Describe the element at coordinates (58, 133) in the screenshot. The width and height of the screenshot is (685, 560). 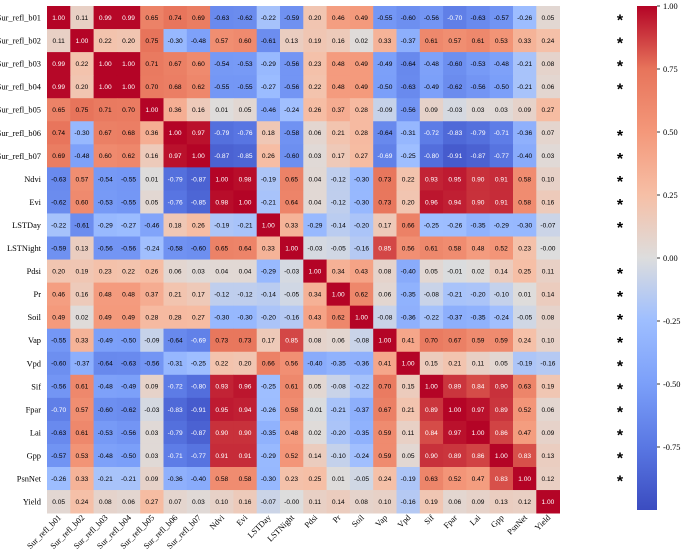
I see `cell-value: 0.74` at that location.